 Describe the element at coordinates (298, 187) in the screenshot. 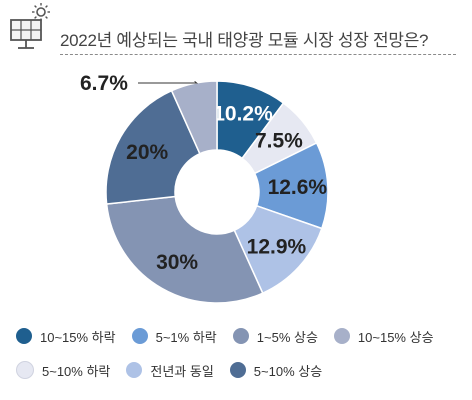

I see `slice-data-label: 12.6%` at that location.